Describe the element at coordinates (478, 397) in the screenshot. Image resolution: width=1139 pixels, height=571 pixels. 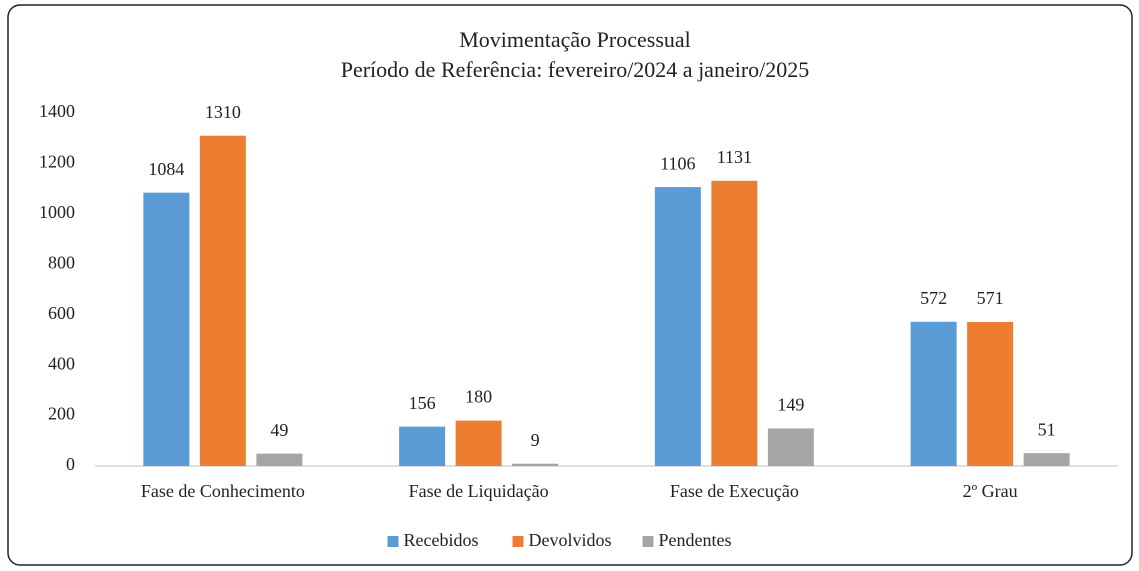
I see `data-label: 180` at that location.